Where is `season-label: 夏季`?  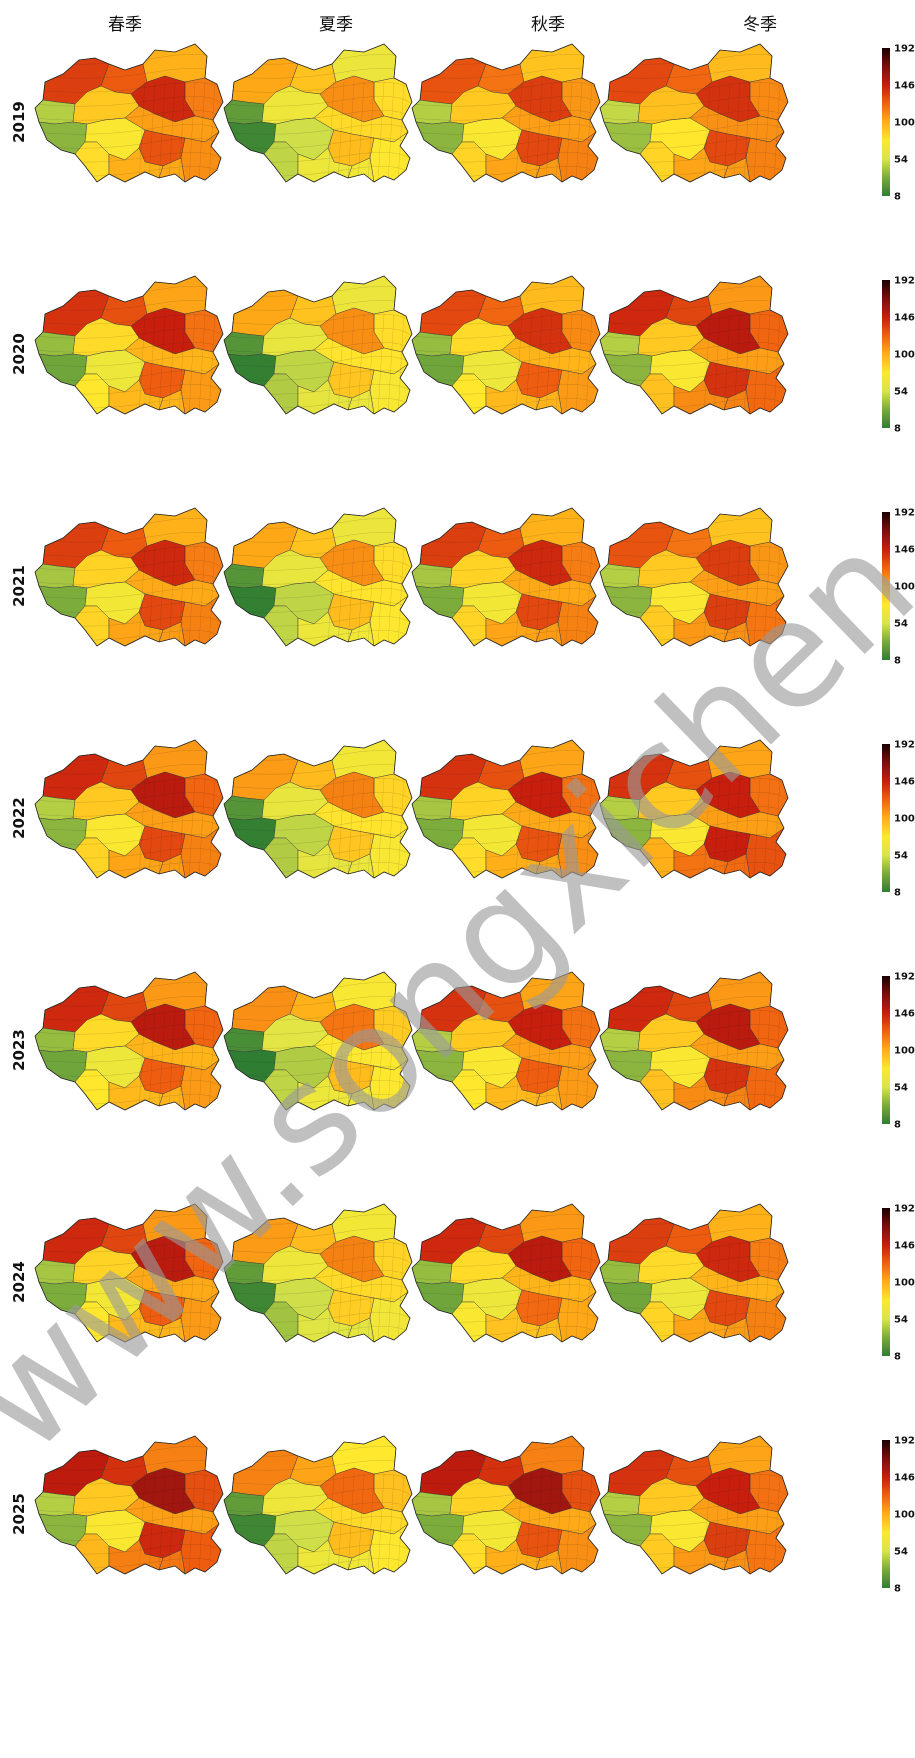
season-label: 夏季 is located at coordinates (336, 25).